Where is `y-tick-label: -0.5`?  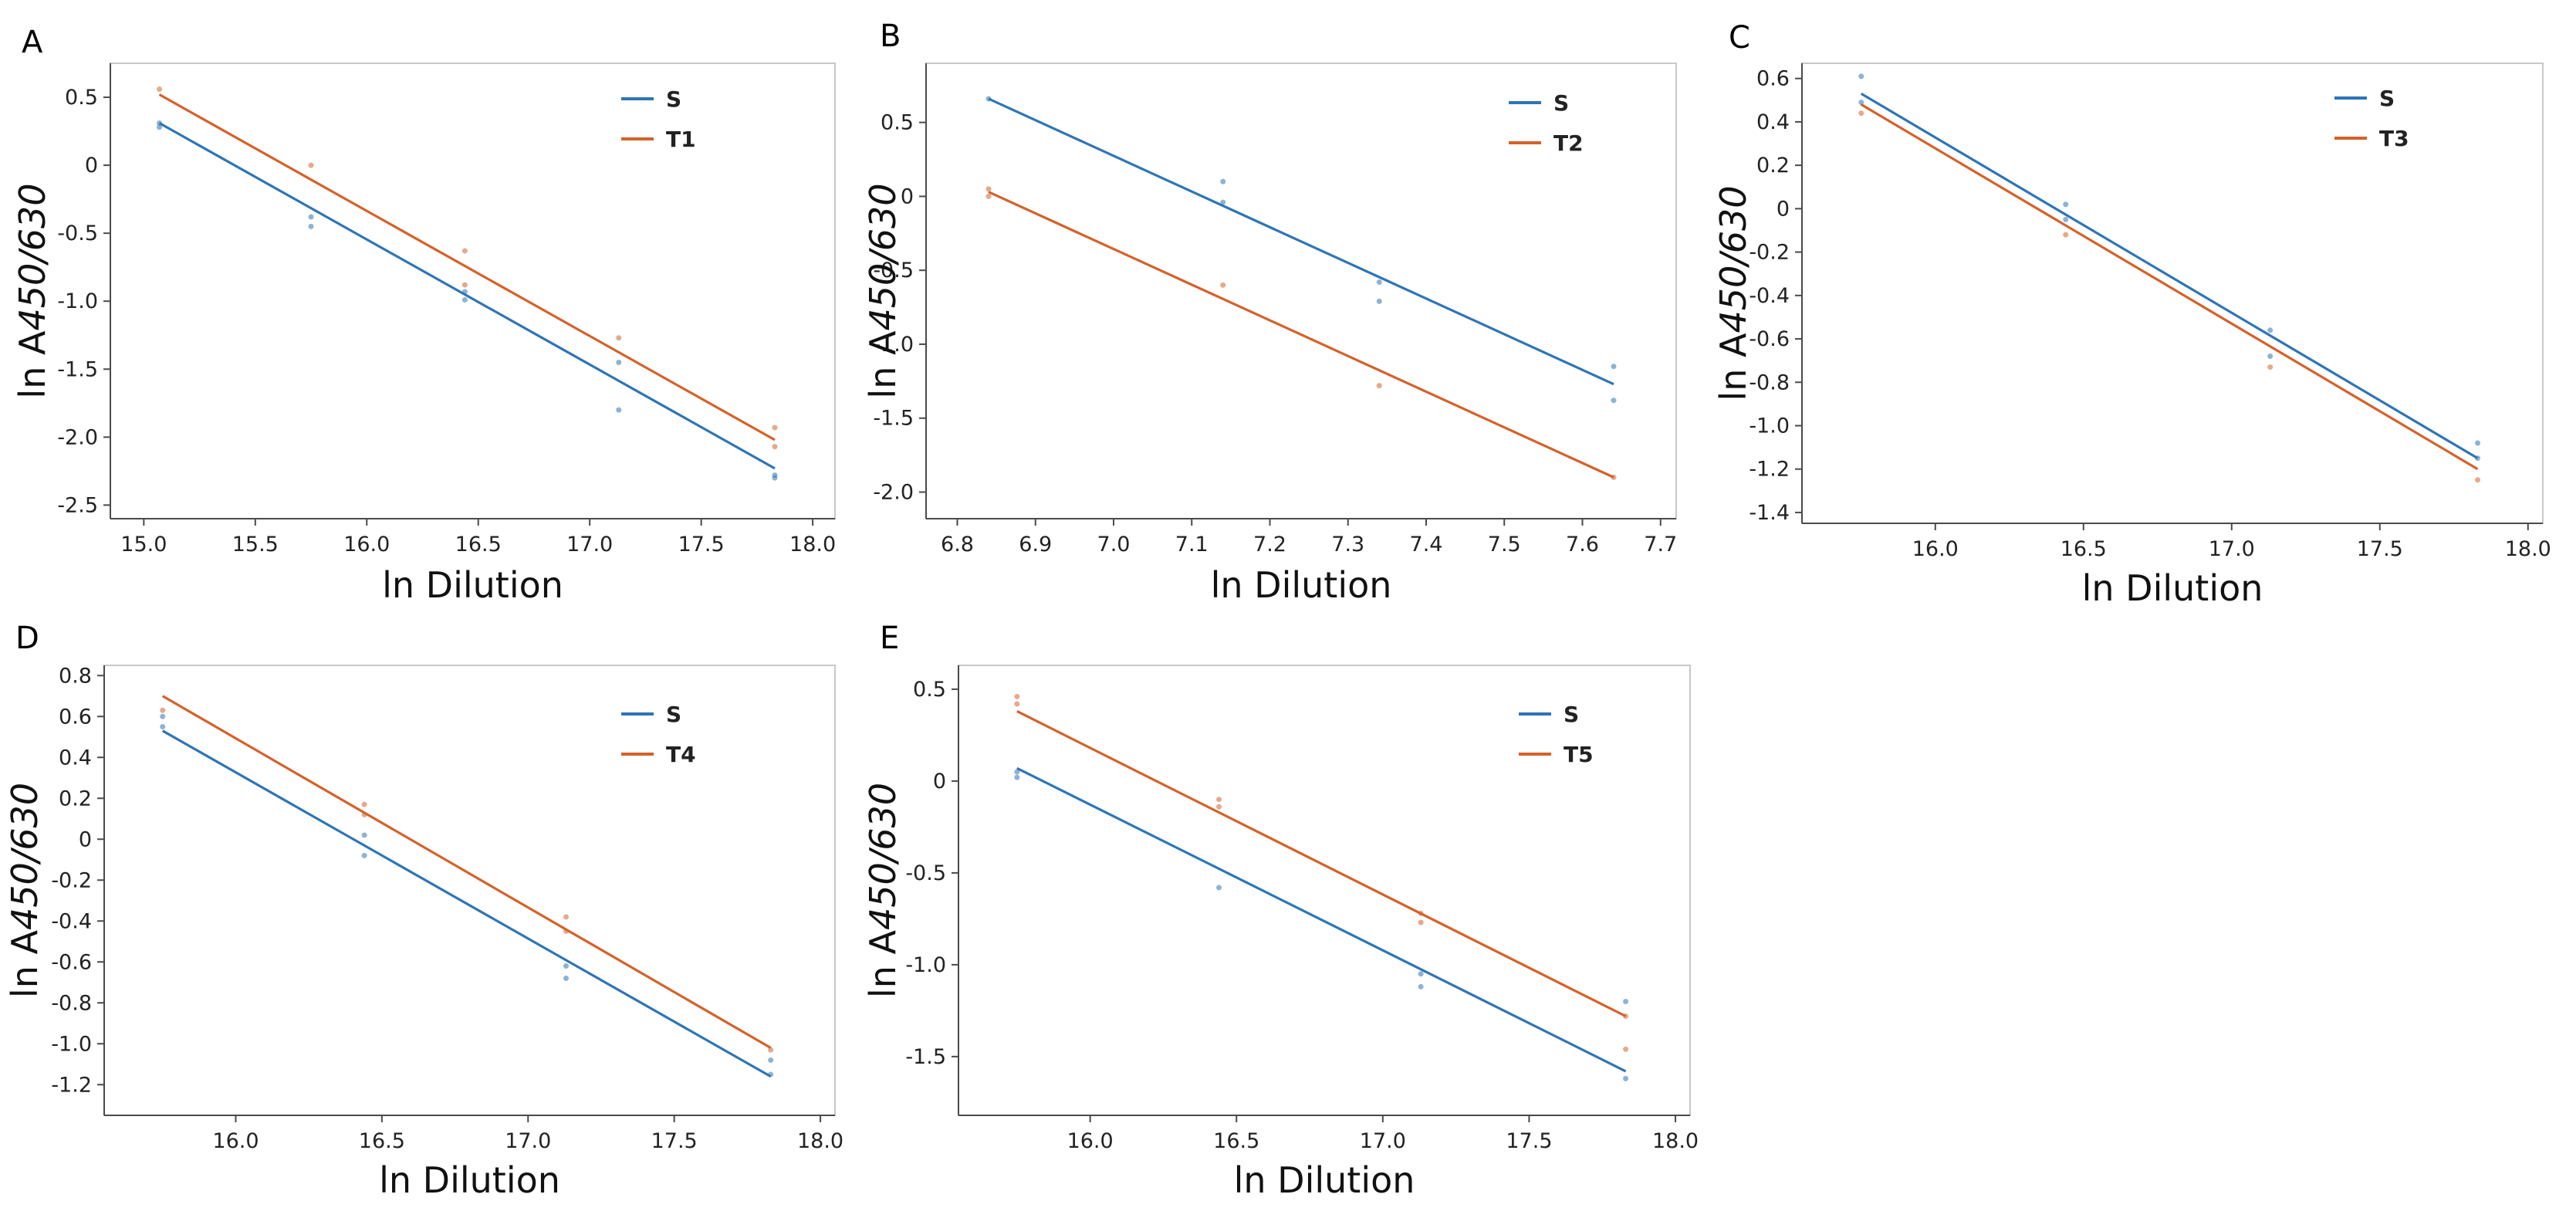
y-tick-label: -0.5 is located at coordinates (925, 873).